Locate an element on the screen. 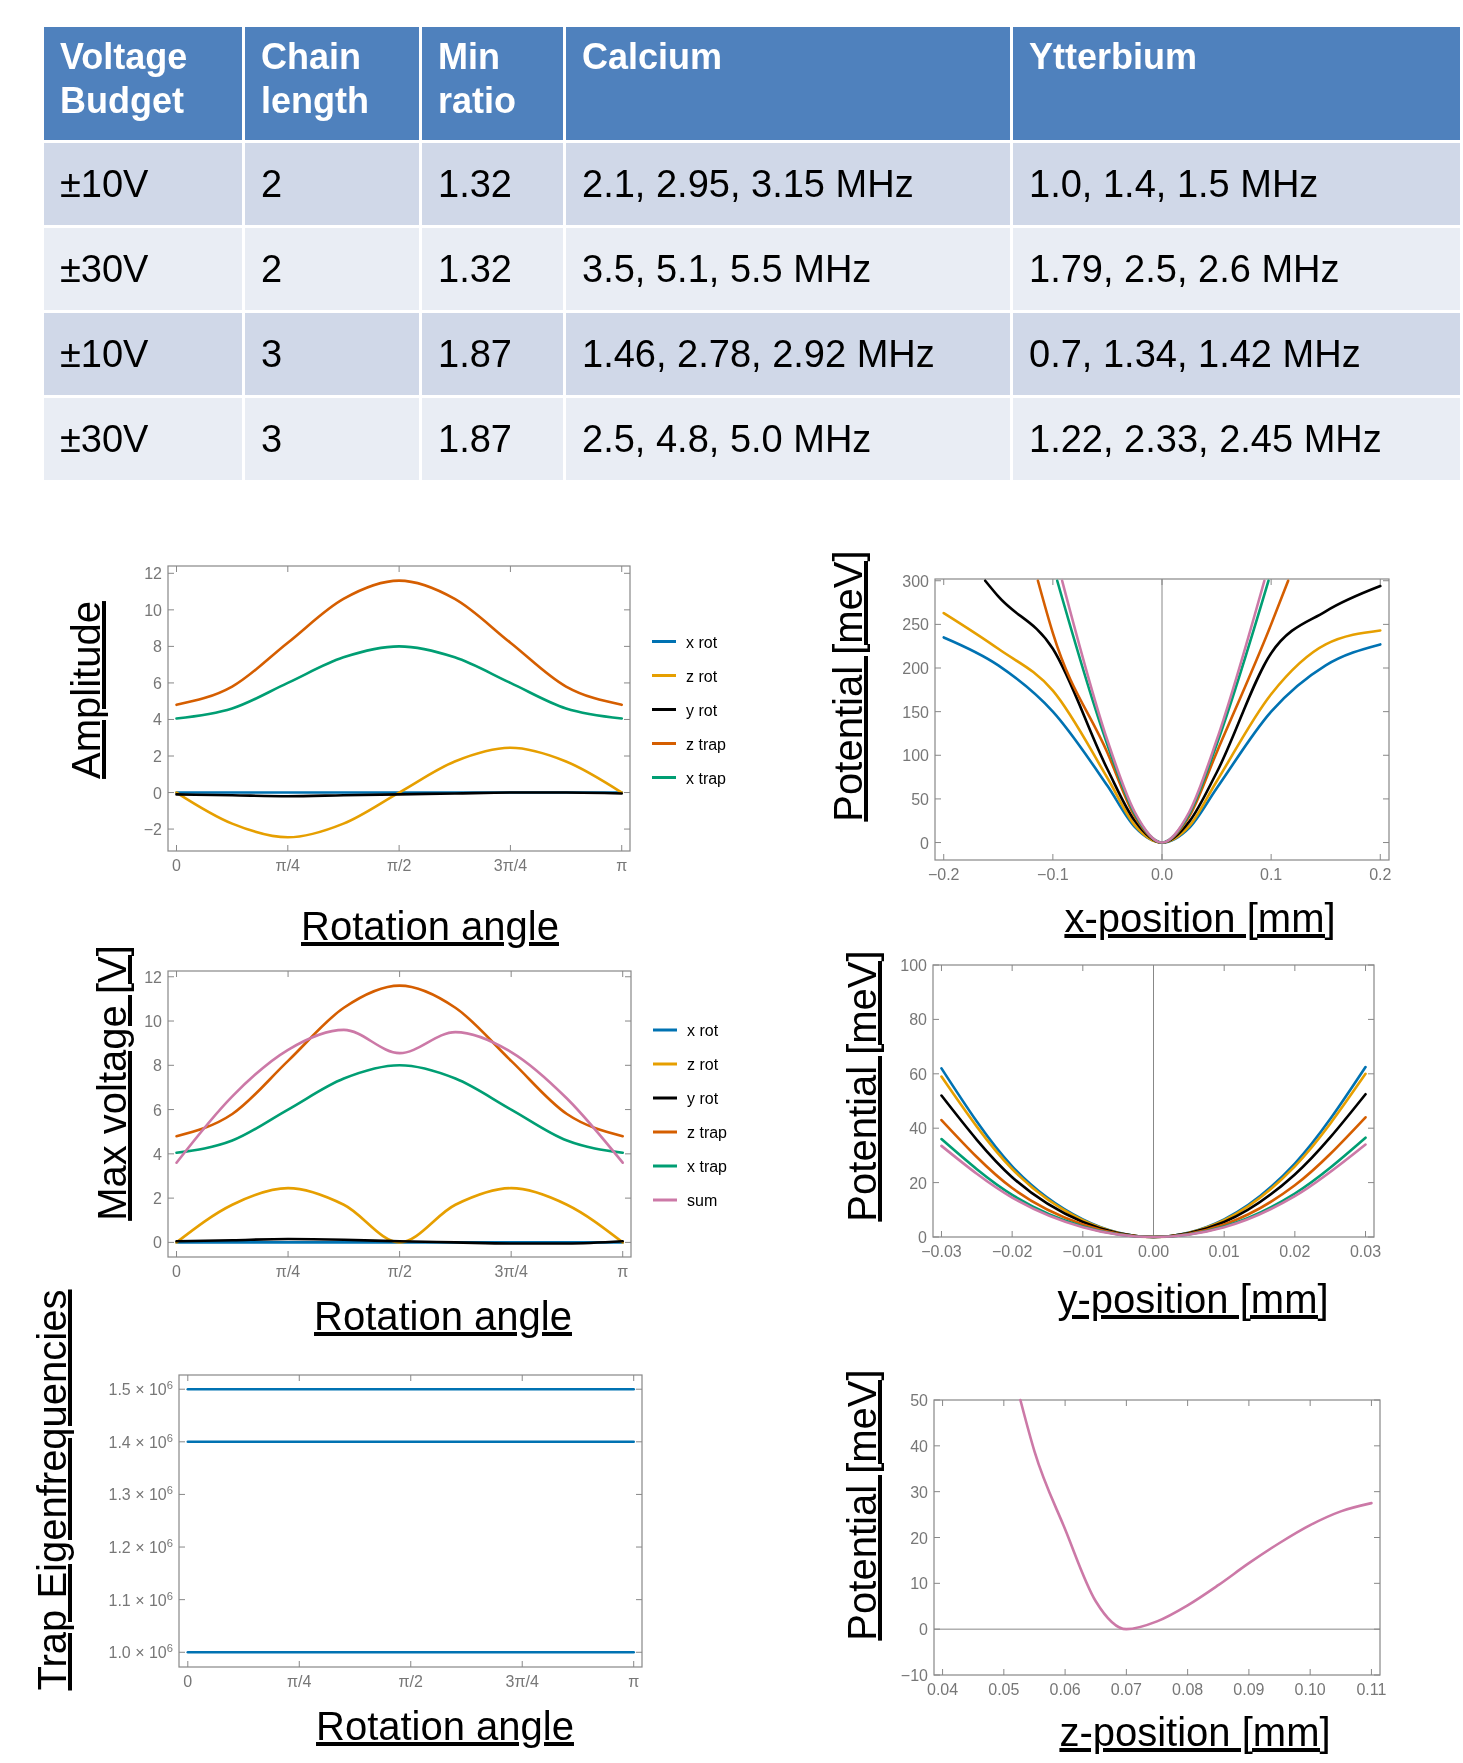 The height and width of the screenshot is (1763, 1463). x-tick-label: 0.09 is located at coordinates (1249, 1689).